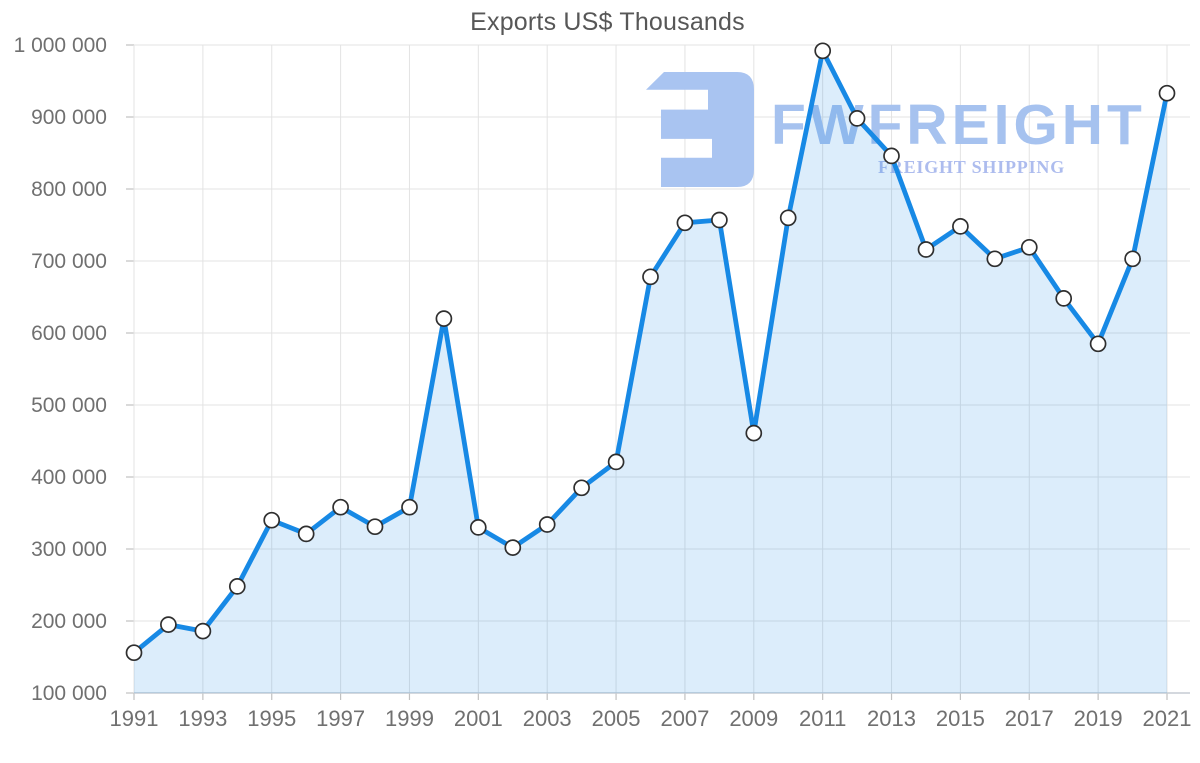  What do you see at coordinates (60, 45) in the screenshot?
I see `y-axis-label: 1 000 000` at bounding box center [60, 45].